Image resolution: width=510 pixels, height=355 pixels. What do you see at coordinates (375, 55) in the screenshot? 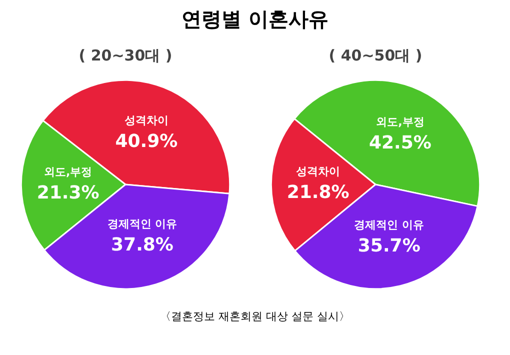
I see `chart-title: ( 40~50대 )` at bounding box center [375, 55].